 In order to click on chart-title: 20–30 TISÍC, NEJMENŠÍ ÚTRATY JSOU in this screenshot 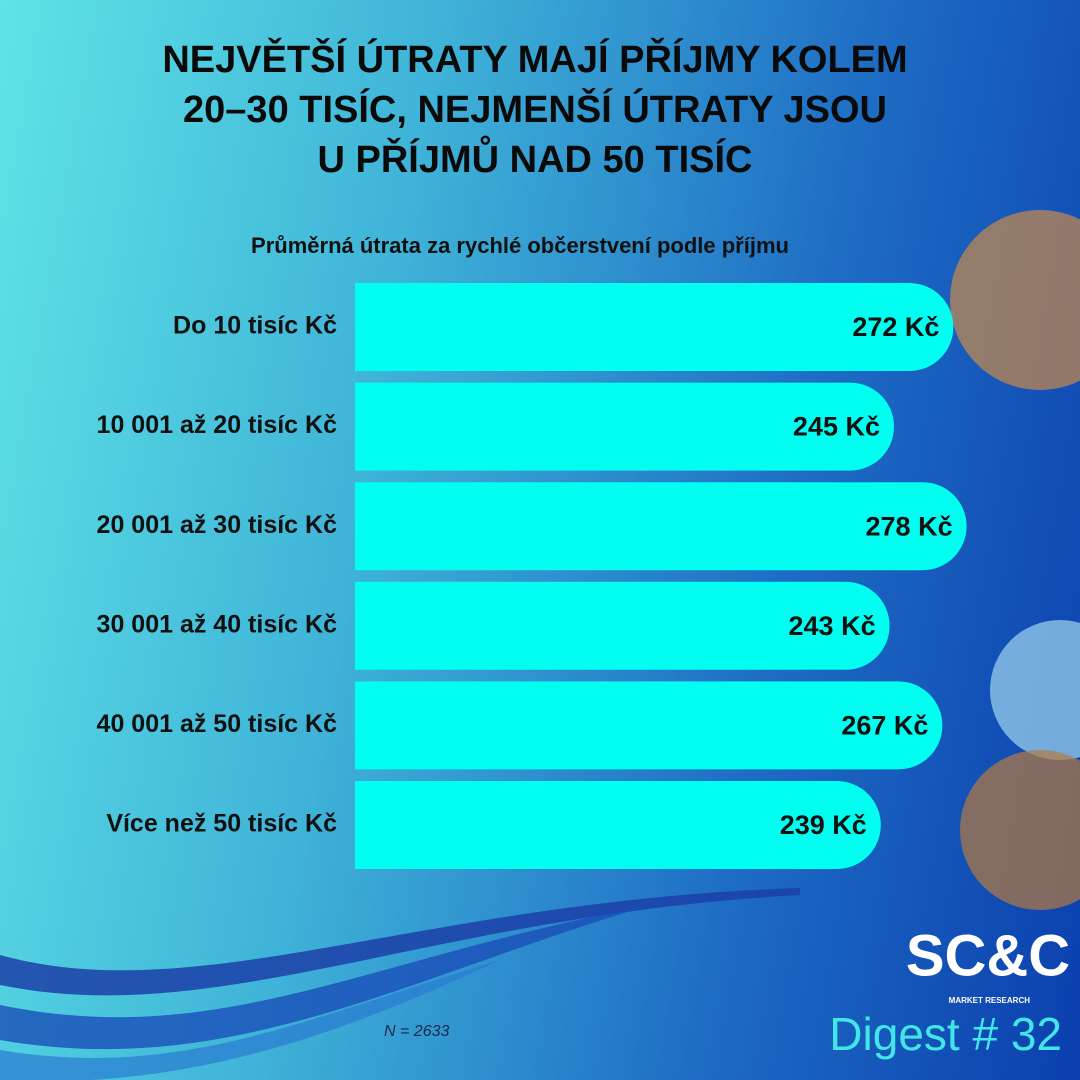, I will do `click(535, 108)`.